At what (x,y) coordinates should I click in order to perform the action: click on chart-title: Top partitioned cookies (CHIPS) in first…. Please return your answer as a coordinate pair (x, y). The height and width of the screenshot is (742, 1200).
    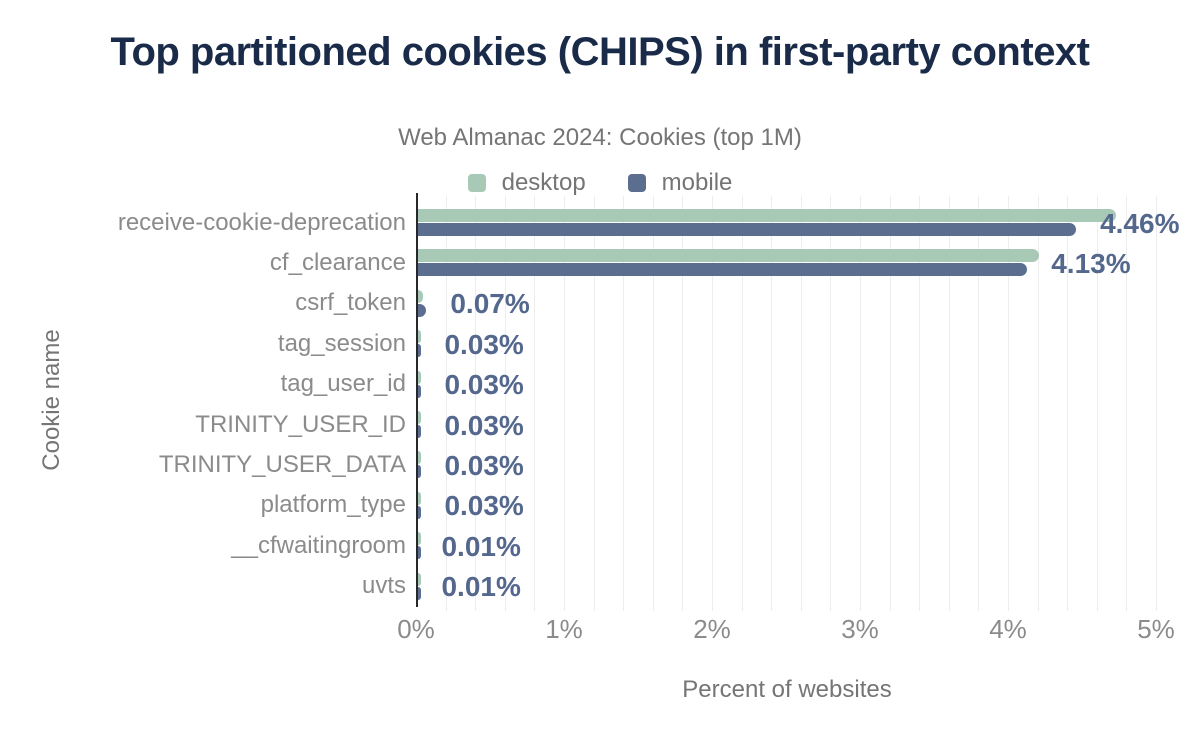
    Looking at the image, I should click on (600, 52).